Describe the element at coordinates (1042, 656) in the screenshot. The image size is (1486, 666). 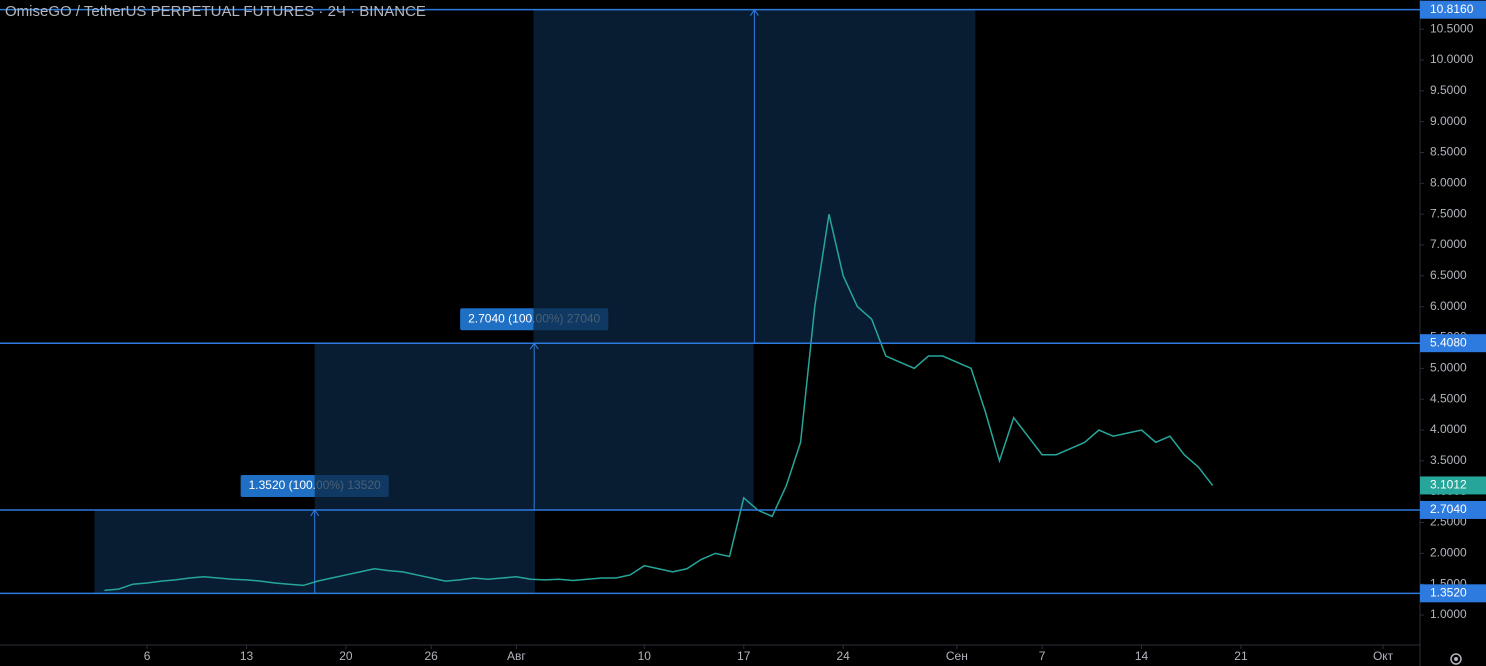
I see `x-tick-label: 7` at that location.